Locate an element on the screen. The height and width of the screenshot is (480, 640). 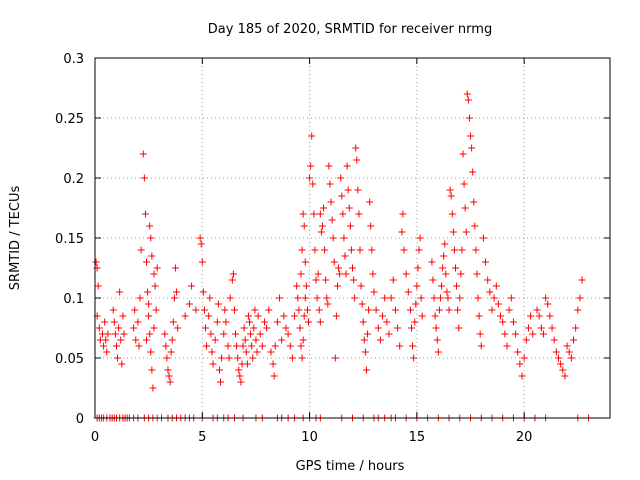
x-tick-label: 5 is located at coordinates (202, 437).